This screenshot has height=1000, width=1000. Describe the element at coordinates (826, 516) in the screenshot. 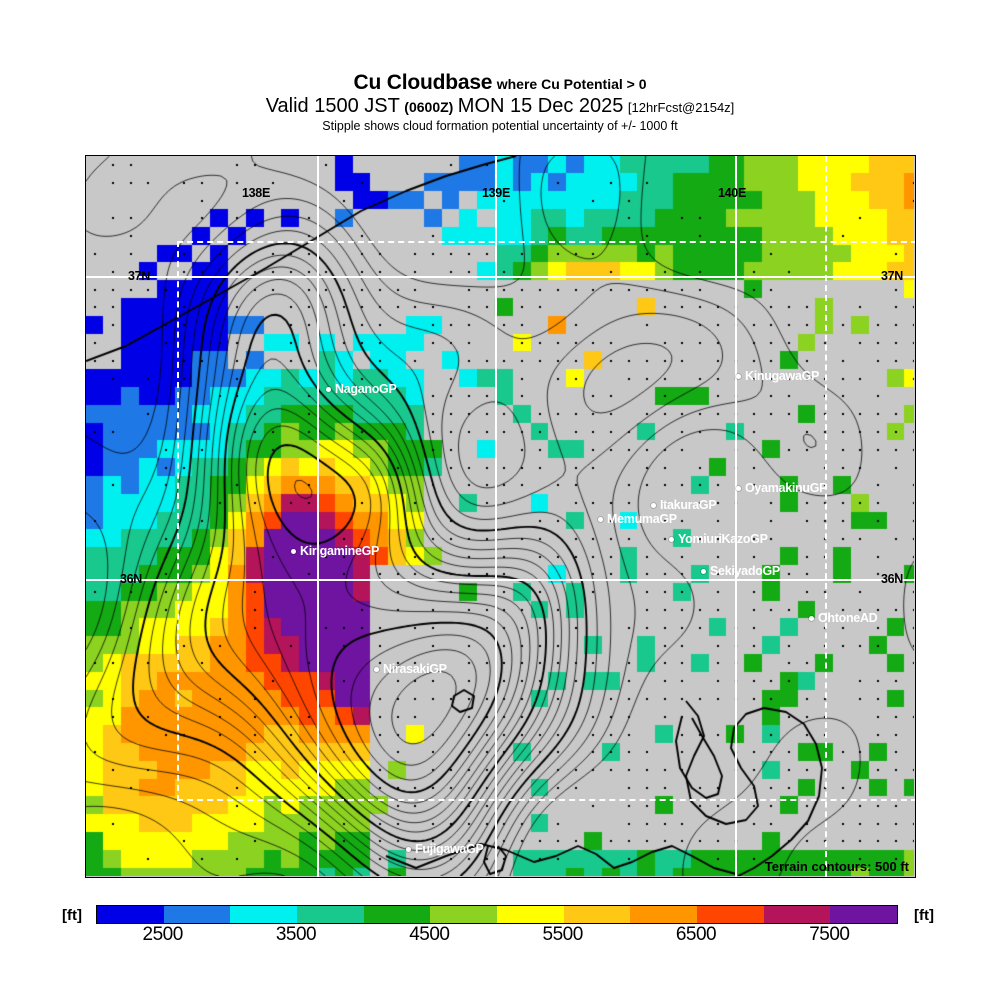

I see `forecast-domain-divider` at that location.